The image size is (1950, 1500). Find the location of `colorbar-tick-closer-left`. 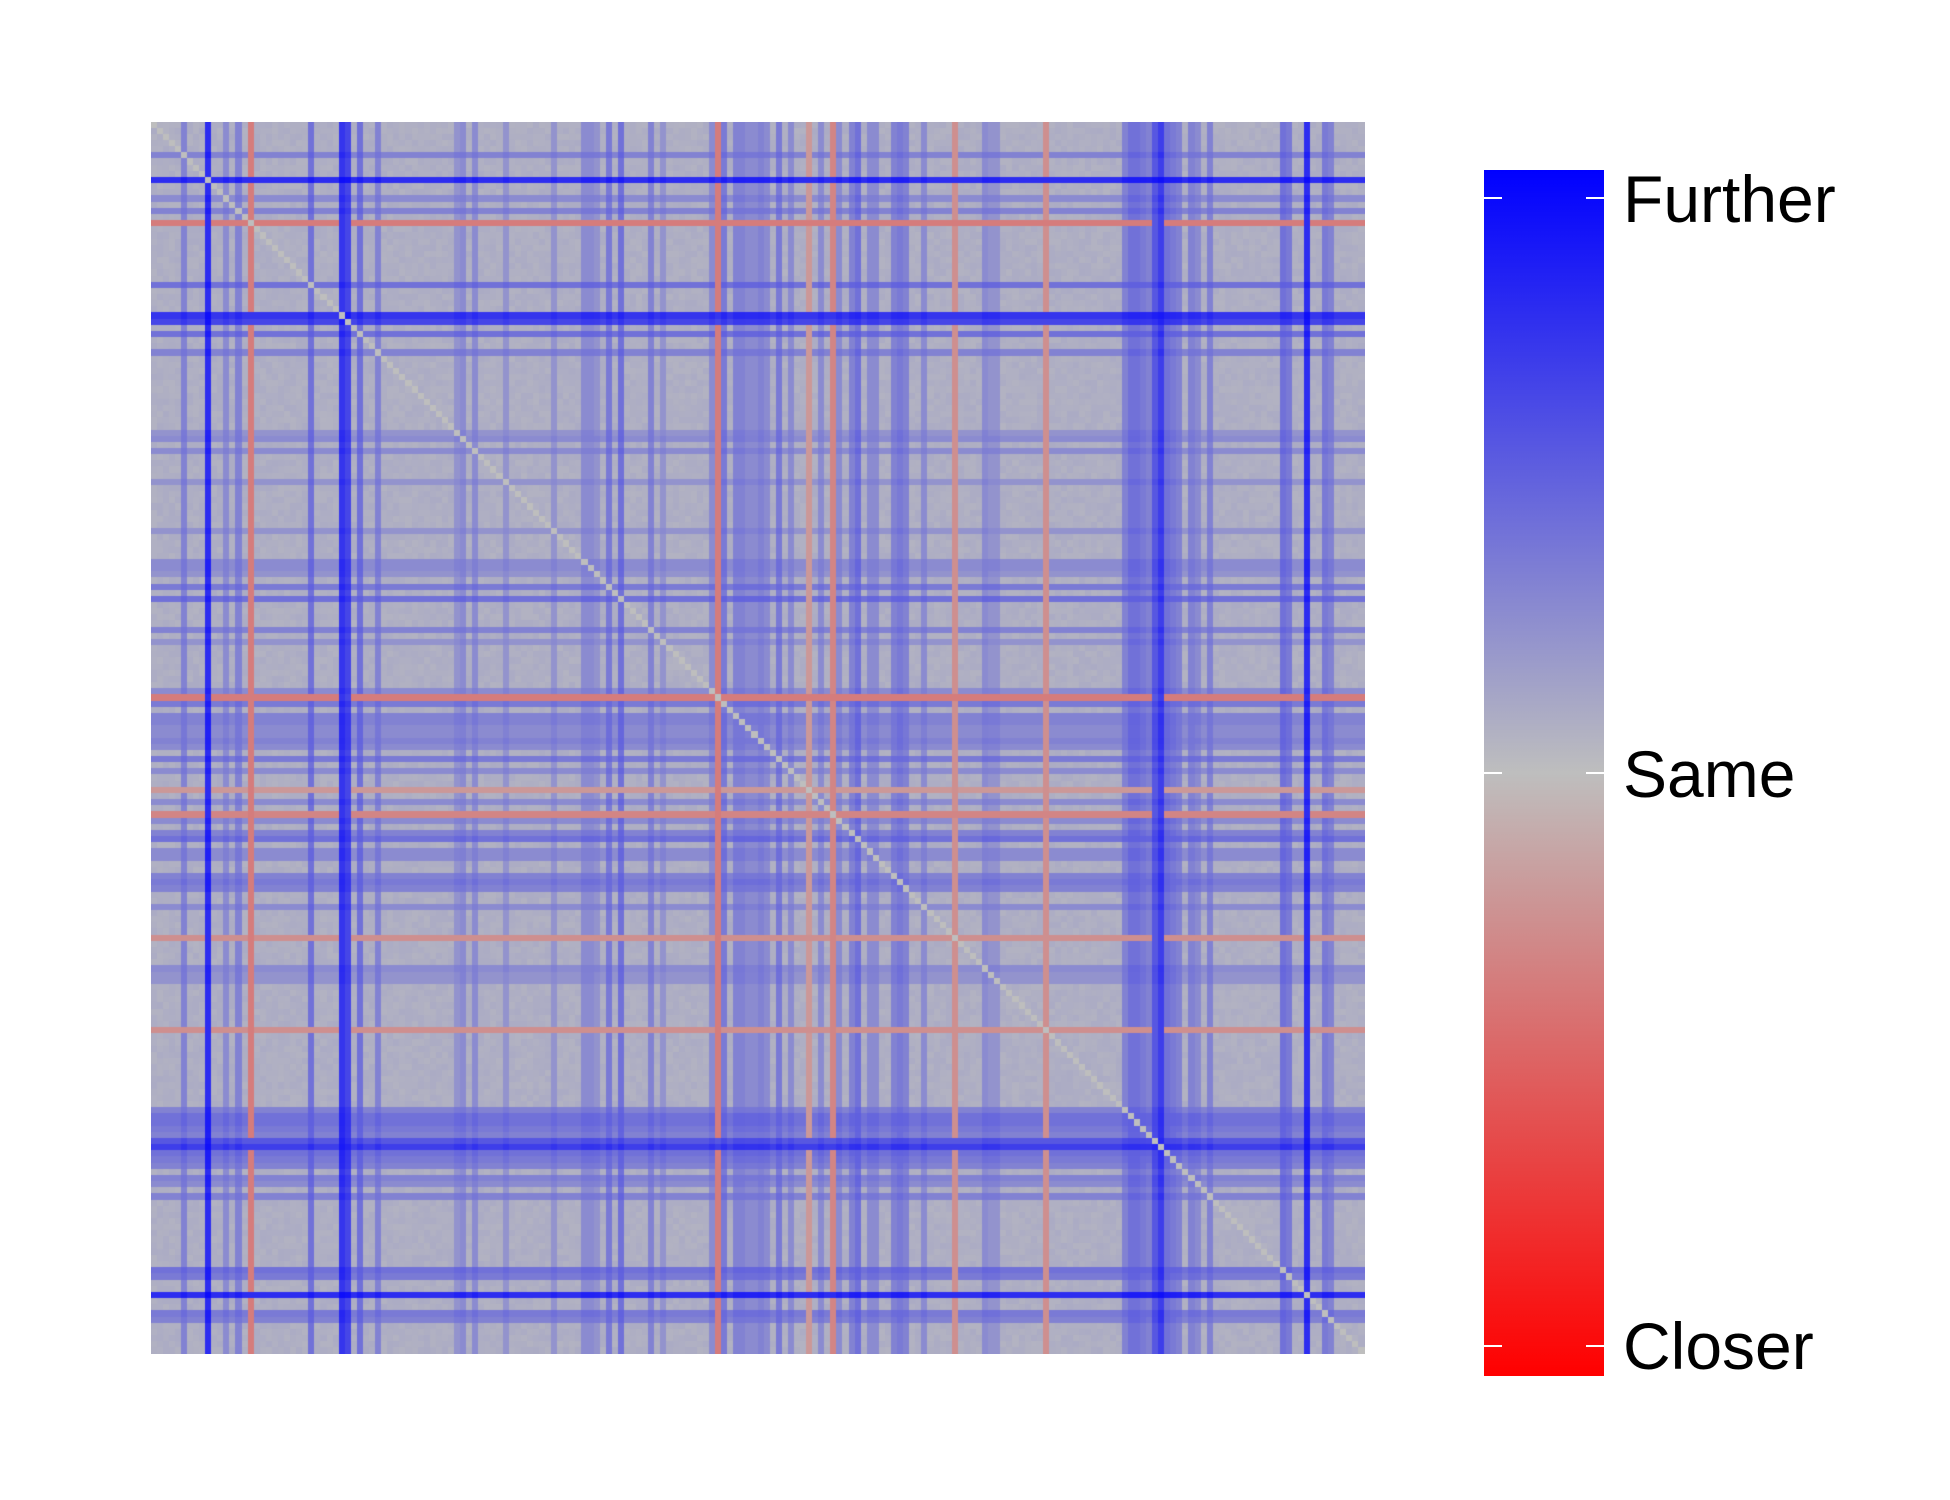

colorbar-tick-closer-left is located at coordinates (1493, 1346).